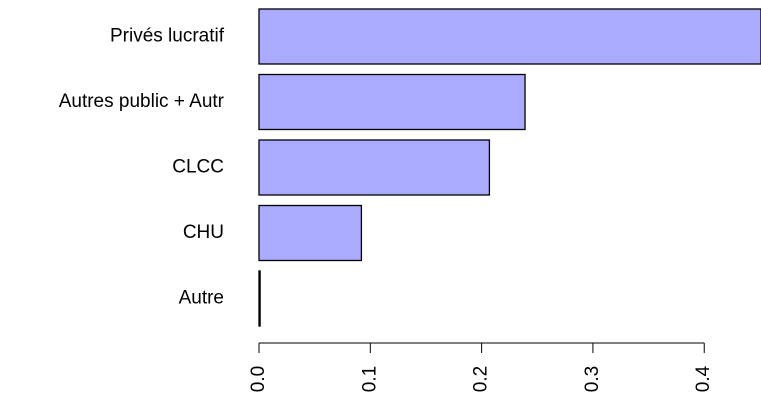 The height and width of the screenshot is (403, 761). I want to click on y-tick-label: Privés lucratif, so click(167, 36).